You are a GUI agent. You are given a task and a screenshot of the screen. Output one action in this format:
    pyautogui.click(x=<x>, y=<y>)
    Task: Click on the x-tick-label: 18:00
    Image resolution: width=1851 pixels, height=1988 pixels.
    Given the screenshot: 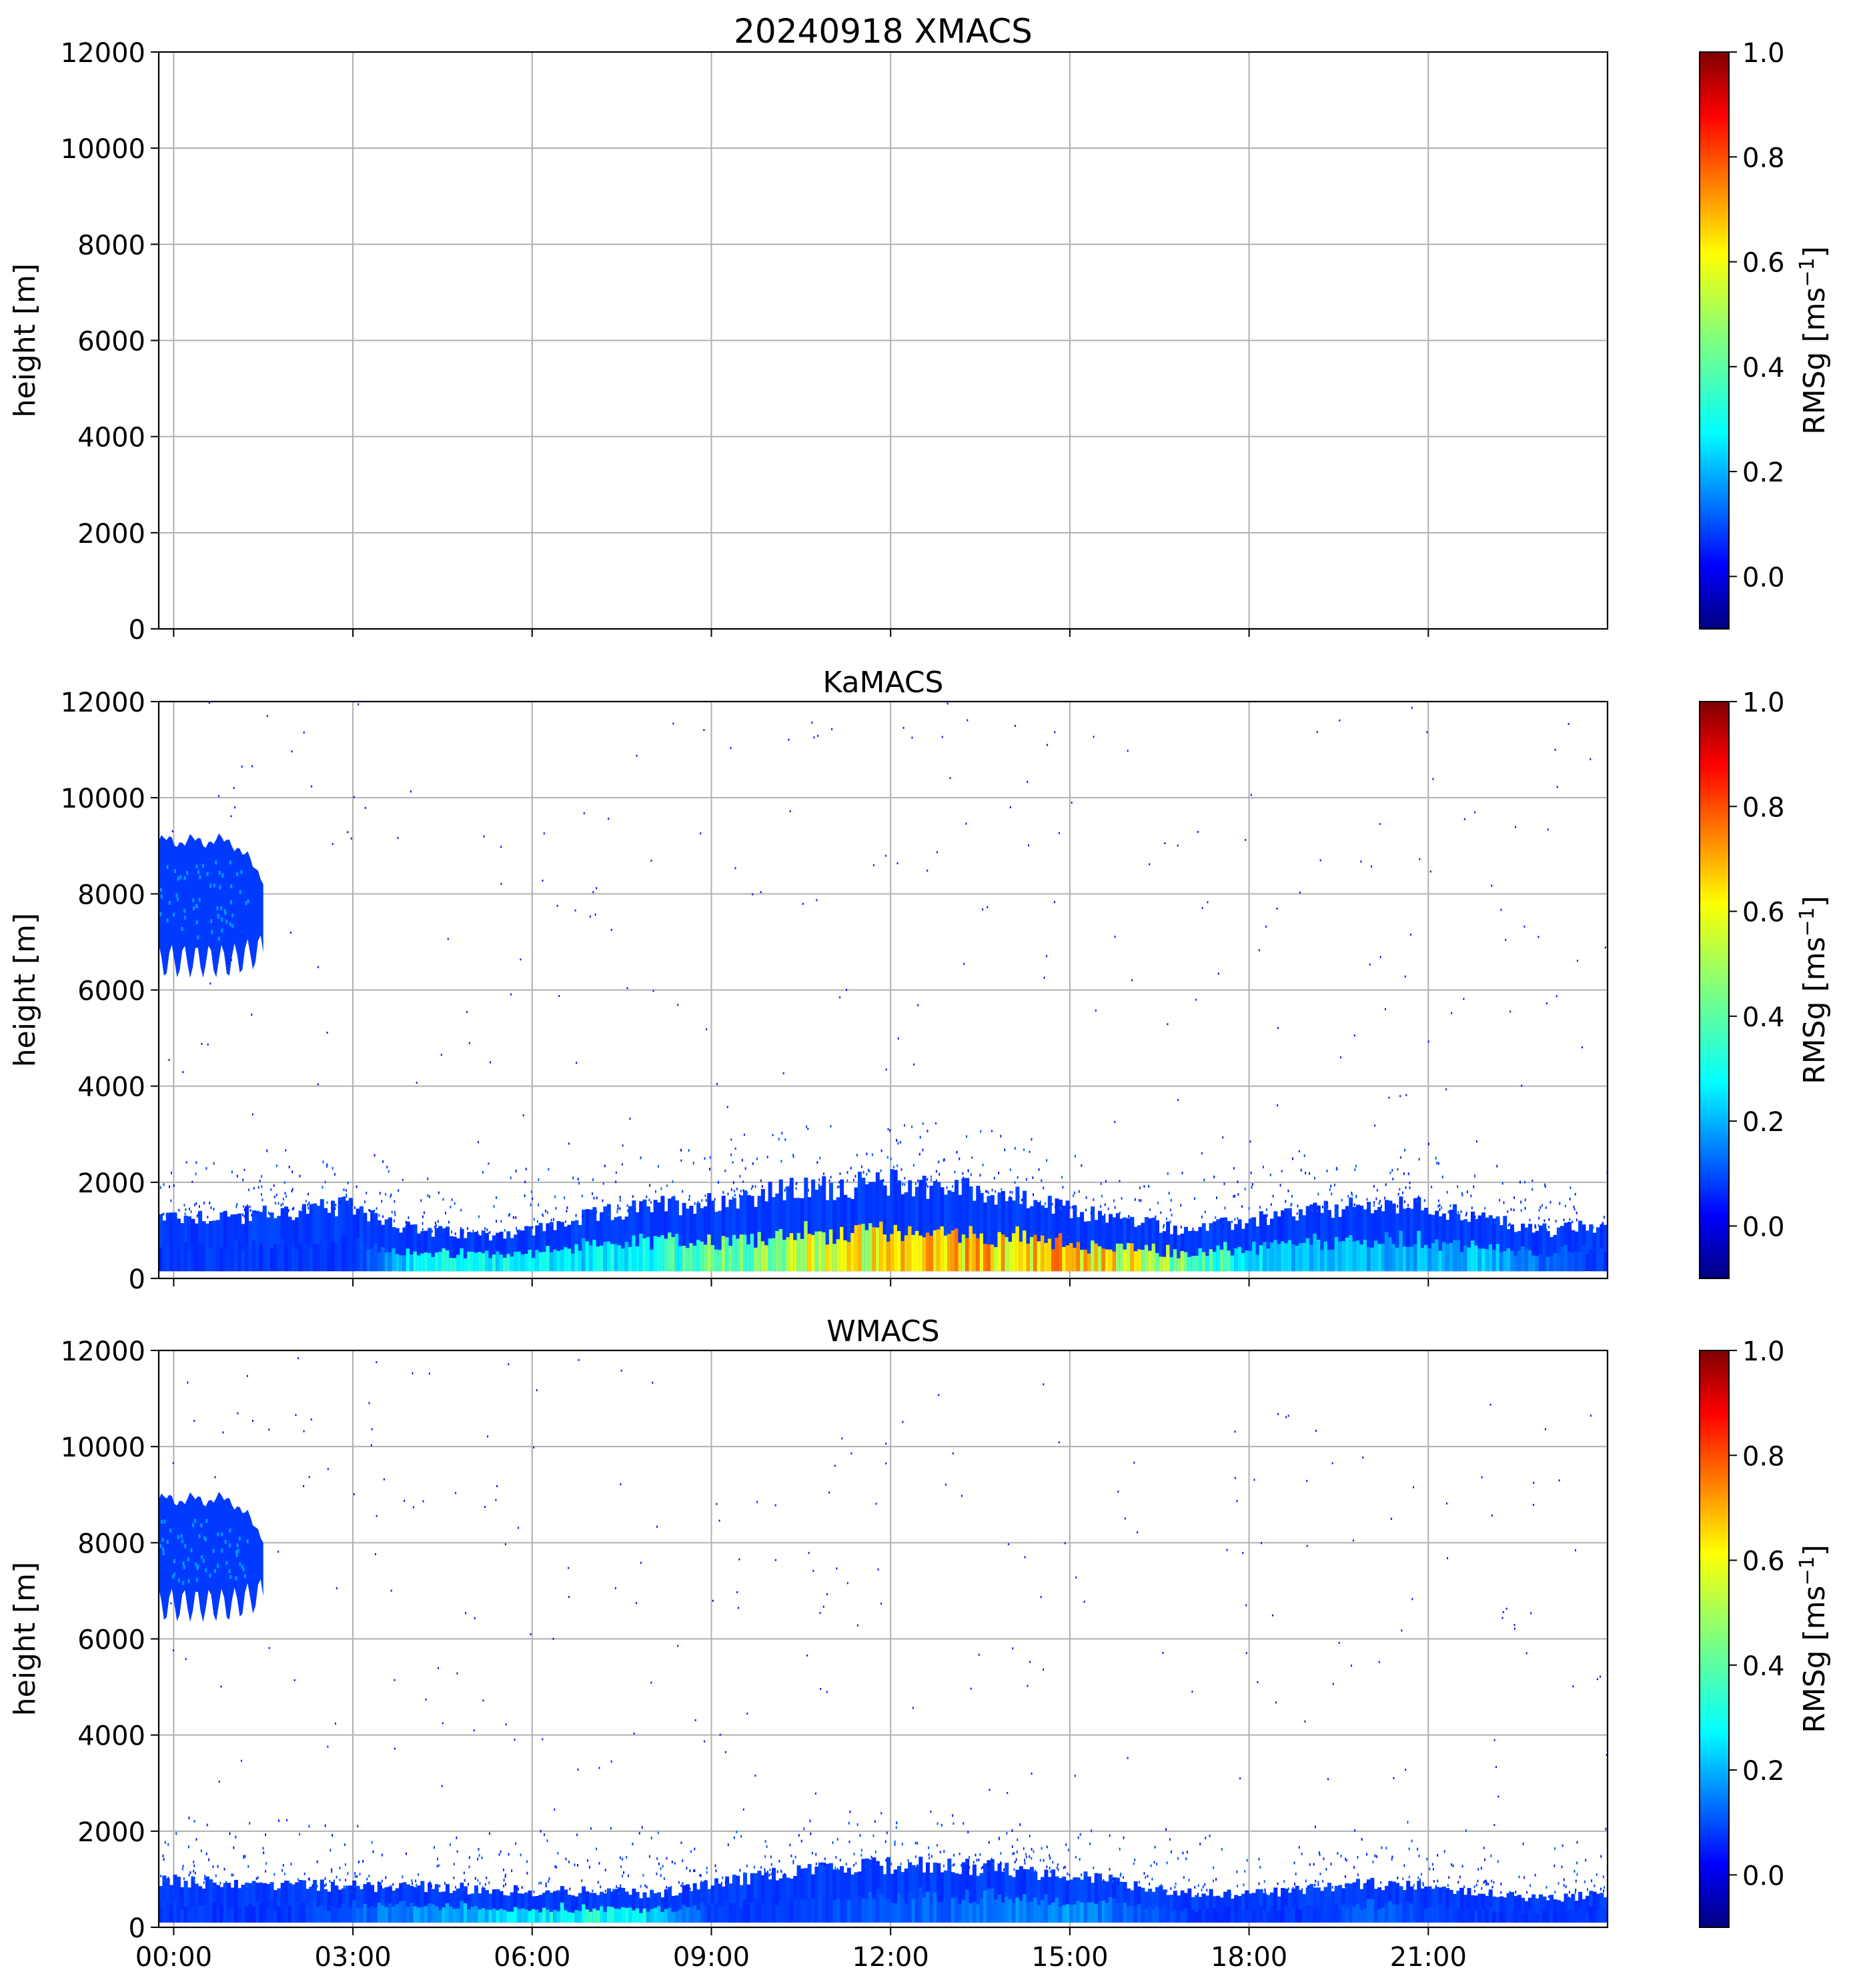 What is the action you would take?
    pyautogui.click(x=1249, y=1957)
    